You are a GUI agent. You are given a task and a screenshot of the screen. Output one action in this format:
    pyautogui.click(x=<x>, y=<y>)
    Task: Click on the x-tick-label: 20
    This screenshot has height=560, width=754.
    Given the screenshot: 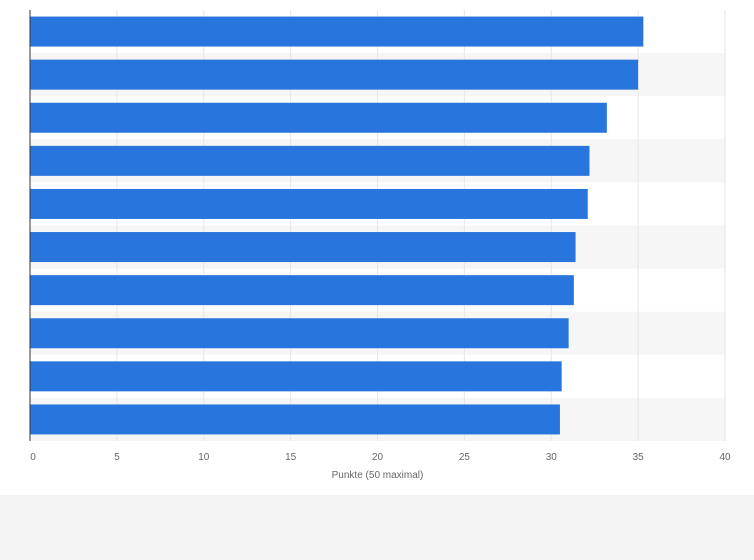 What is the action you would take?
    pyautogui.click(x=378, y=457)
    